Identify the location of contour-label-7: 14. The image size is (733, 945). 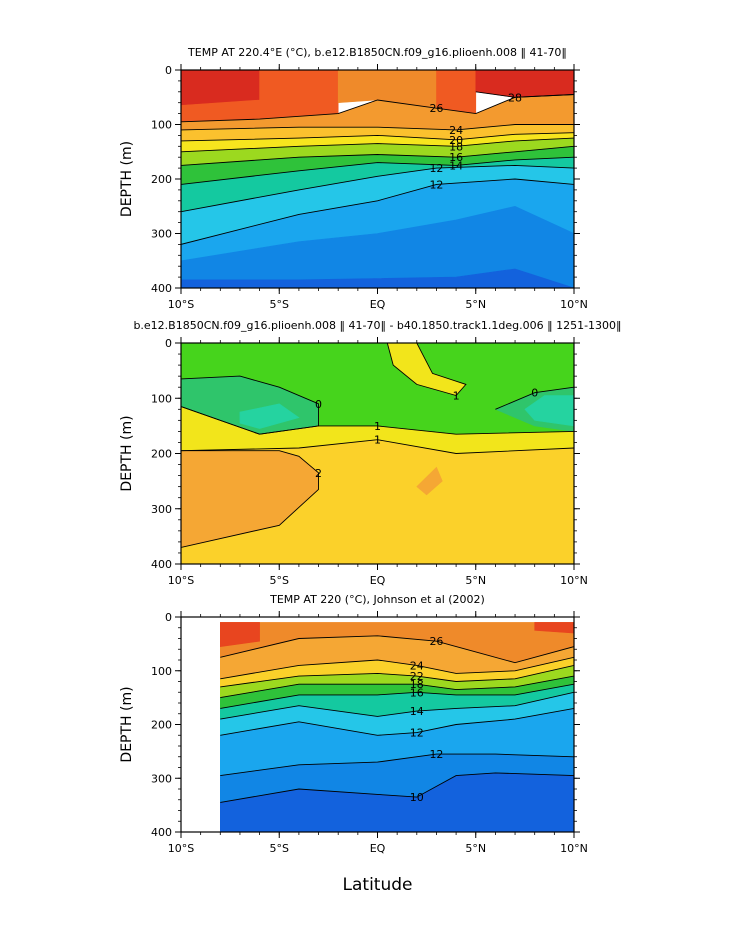
(456, 165).